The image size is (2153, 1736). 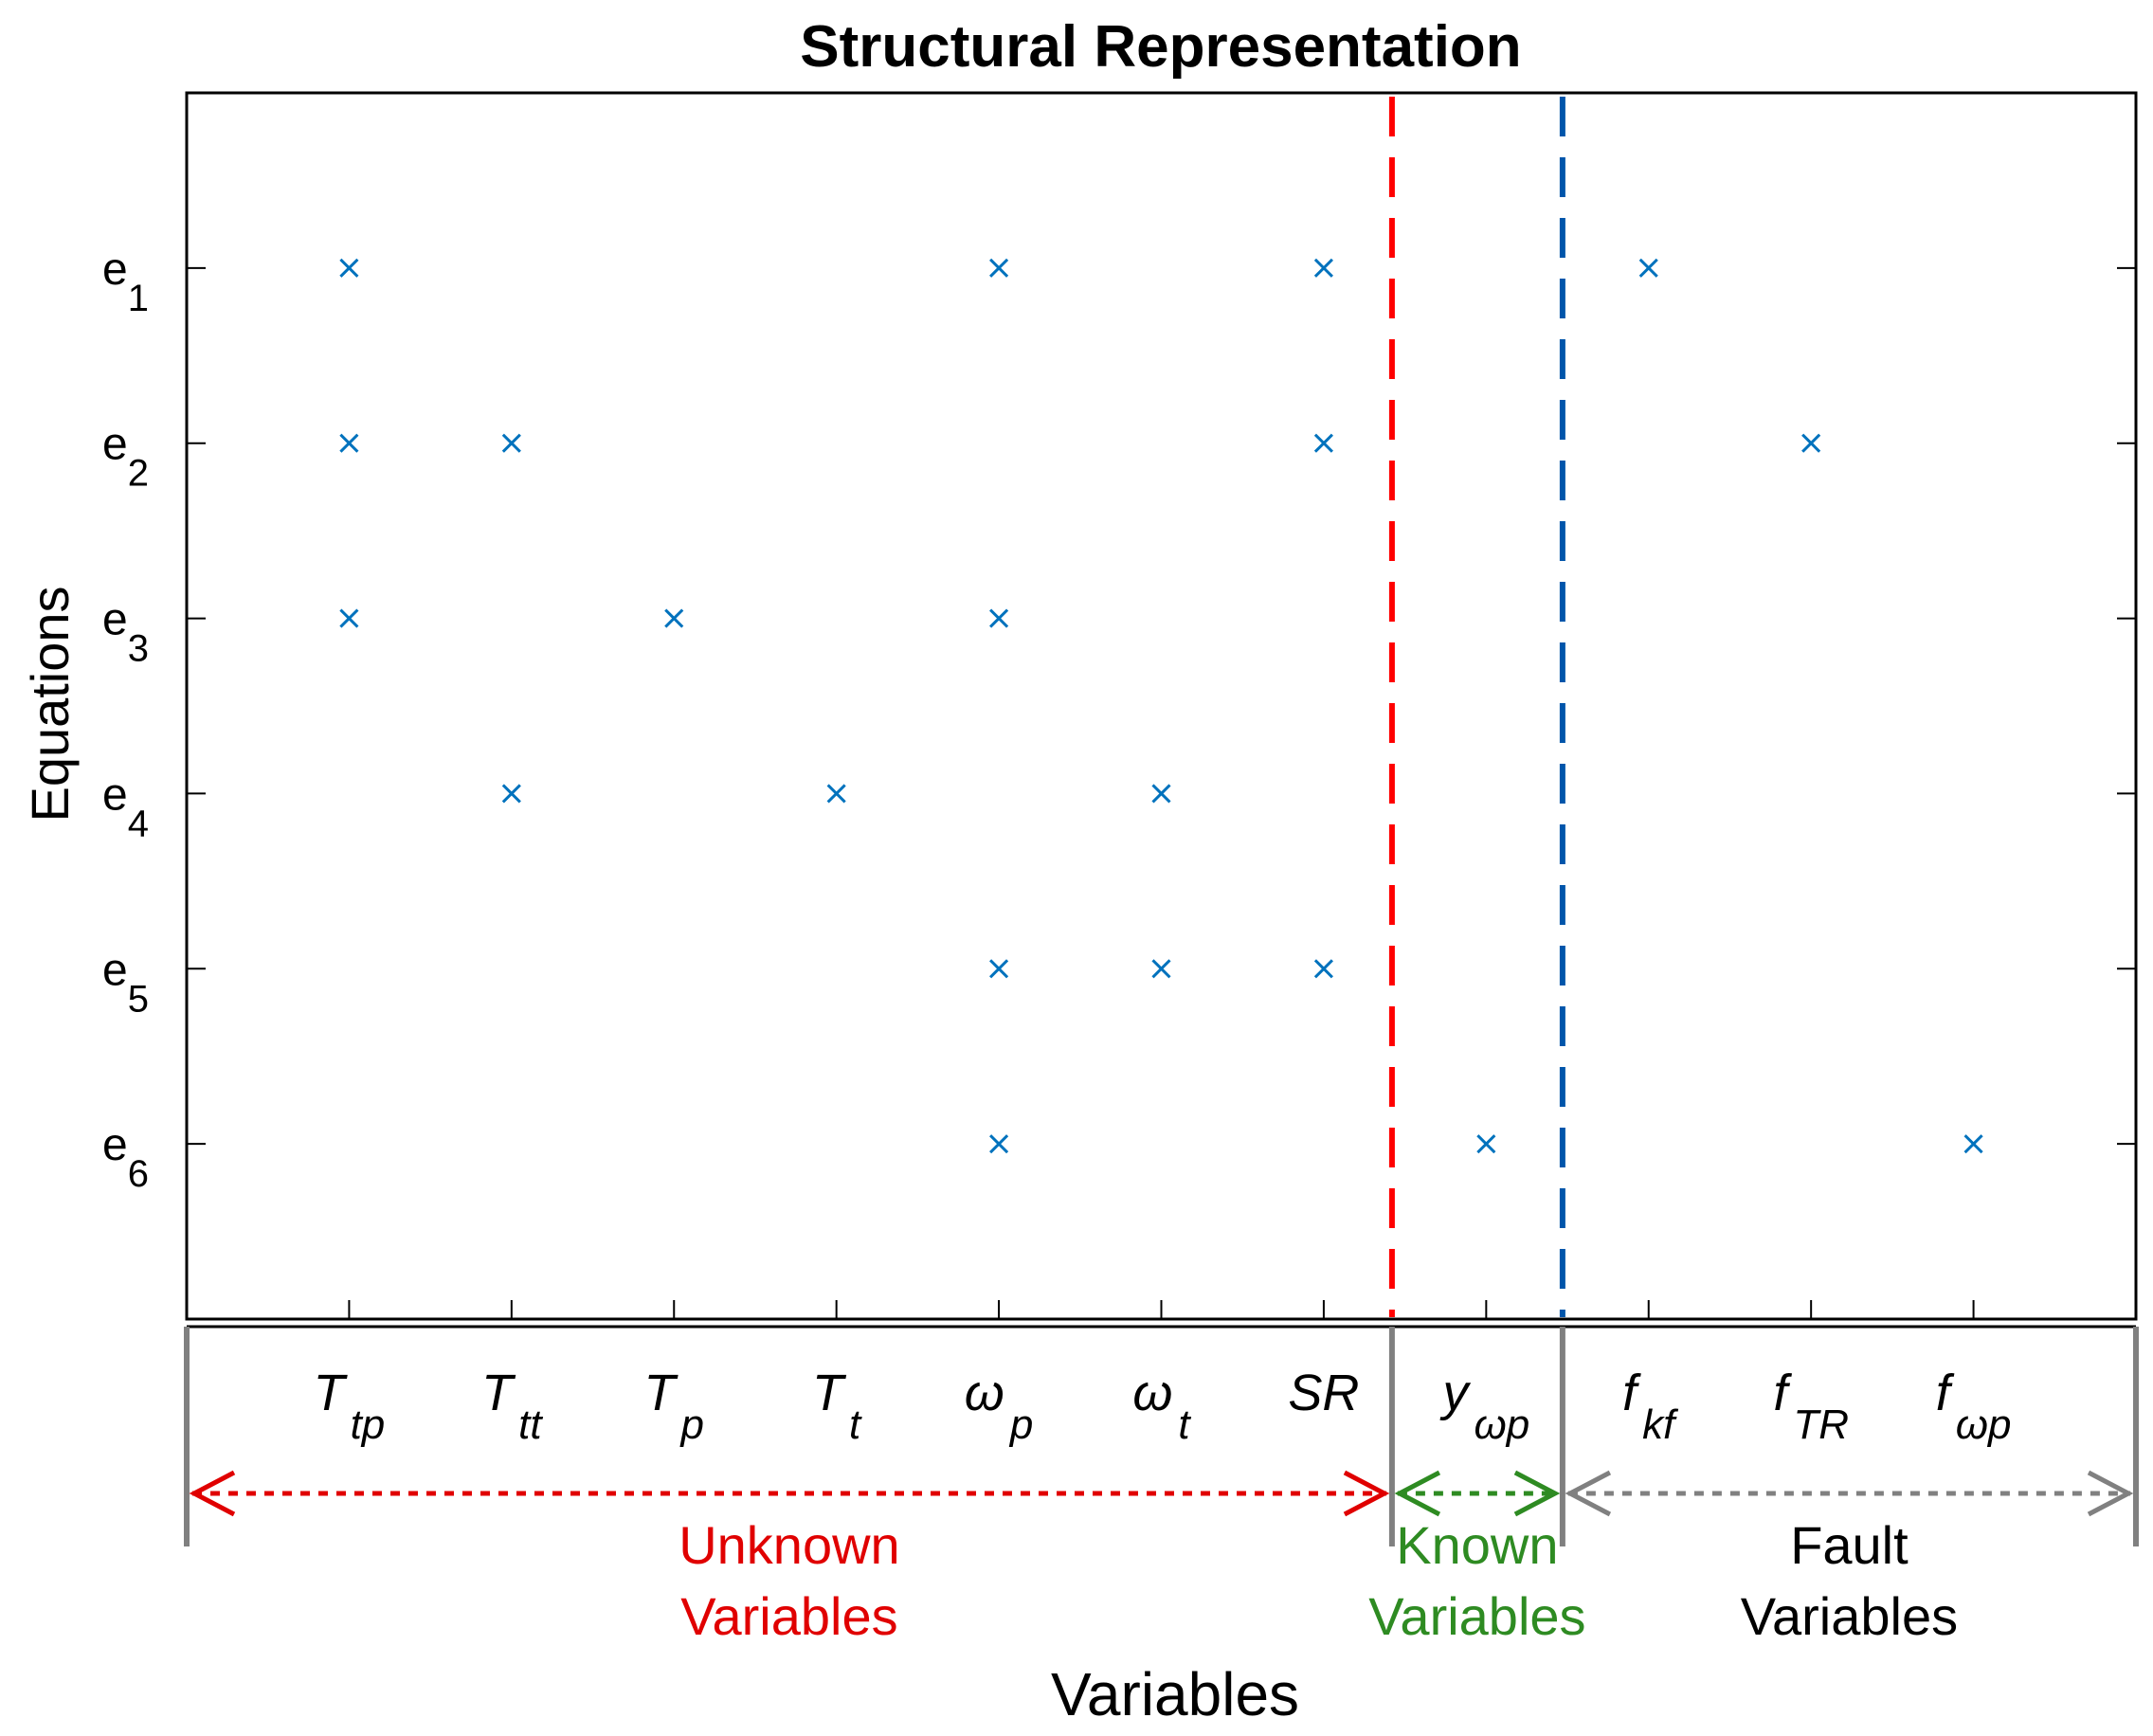 What do you see at coordinates (1650, 1406) in the screenshot?
I see `x-tick-label: fkf` at bounding box center [1650, 1406].